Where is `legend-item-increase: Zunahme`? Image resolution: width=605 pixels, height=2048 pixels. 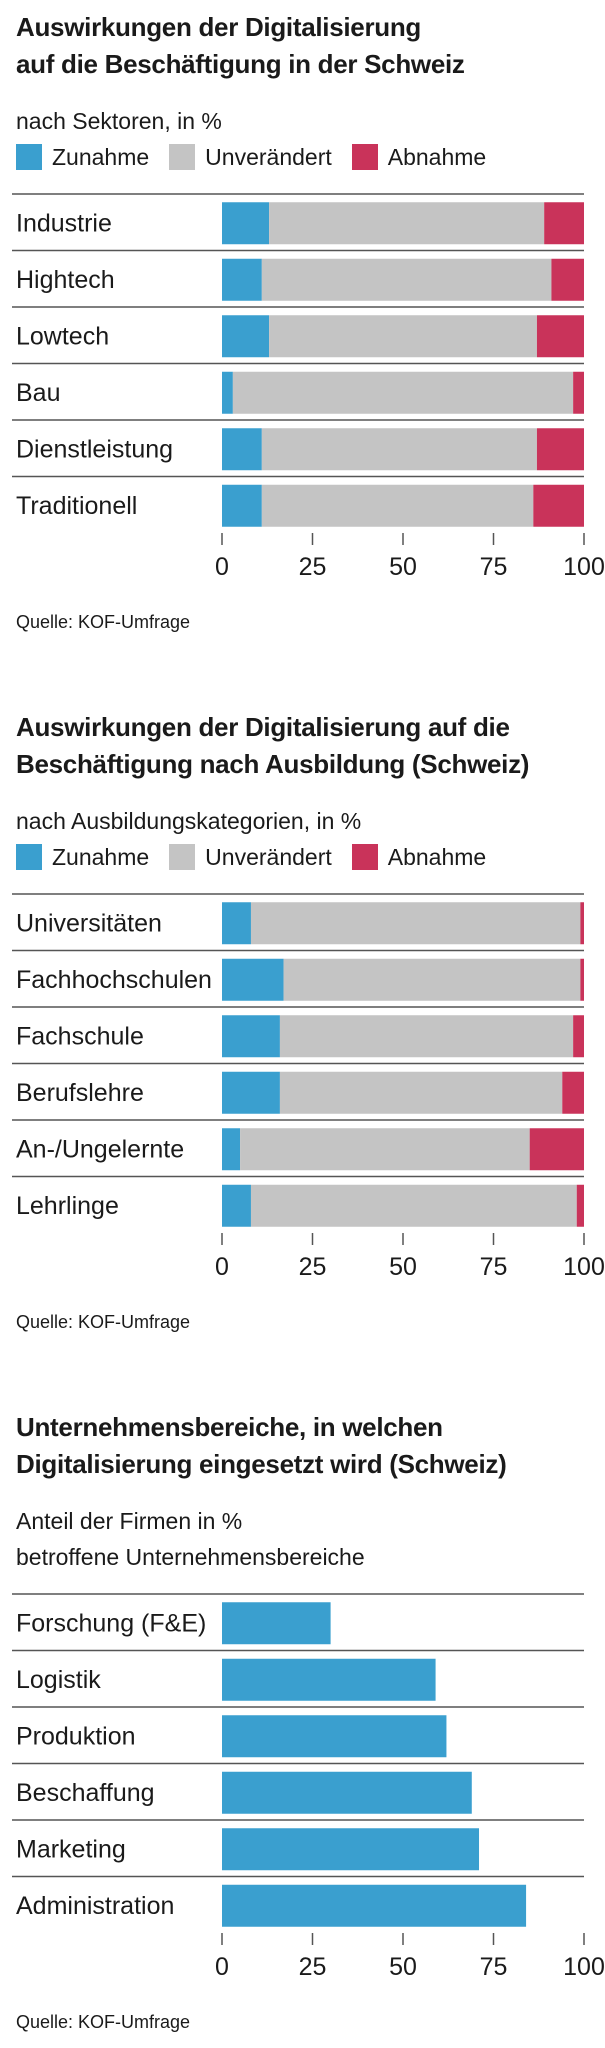
legend-item-increase: Zunahme is located at coordinates (82, 857).